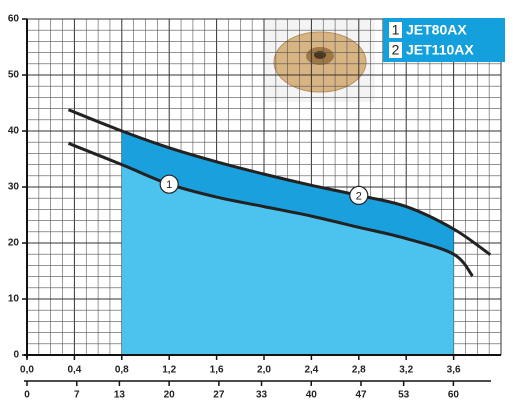 The image size is (520, 413). What do you see at coordinates (120, 395) in the screenshot?
I see `x2-tick-label: 13` at bounding box center [120, 395].